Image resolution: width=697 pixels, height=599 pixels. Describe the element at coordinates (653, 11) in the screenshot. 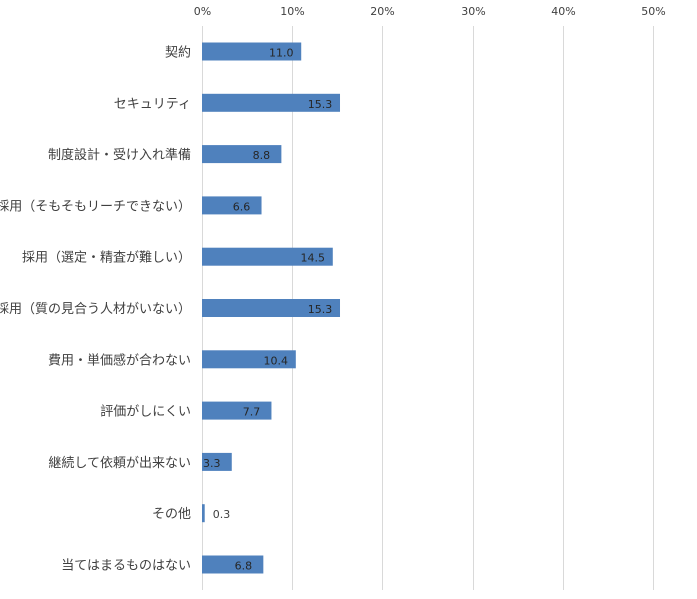

I see `x-tick-label: 50%` at that location.